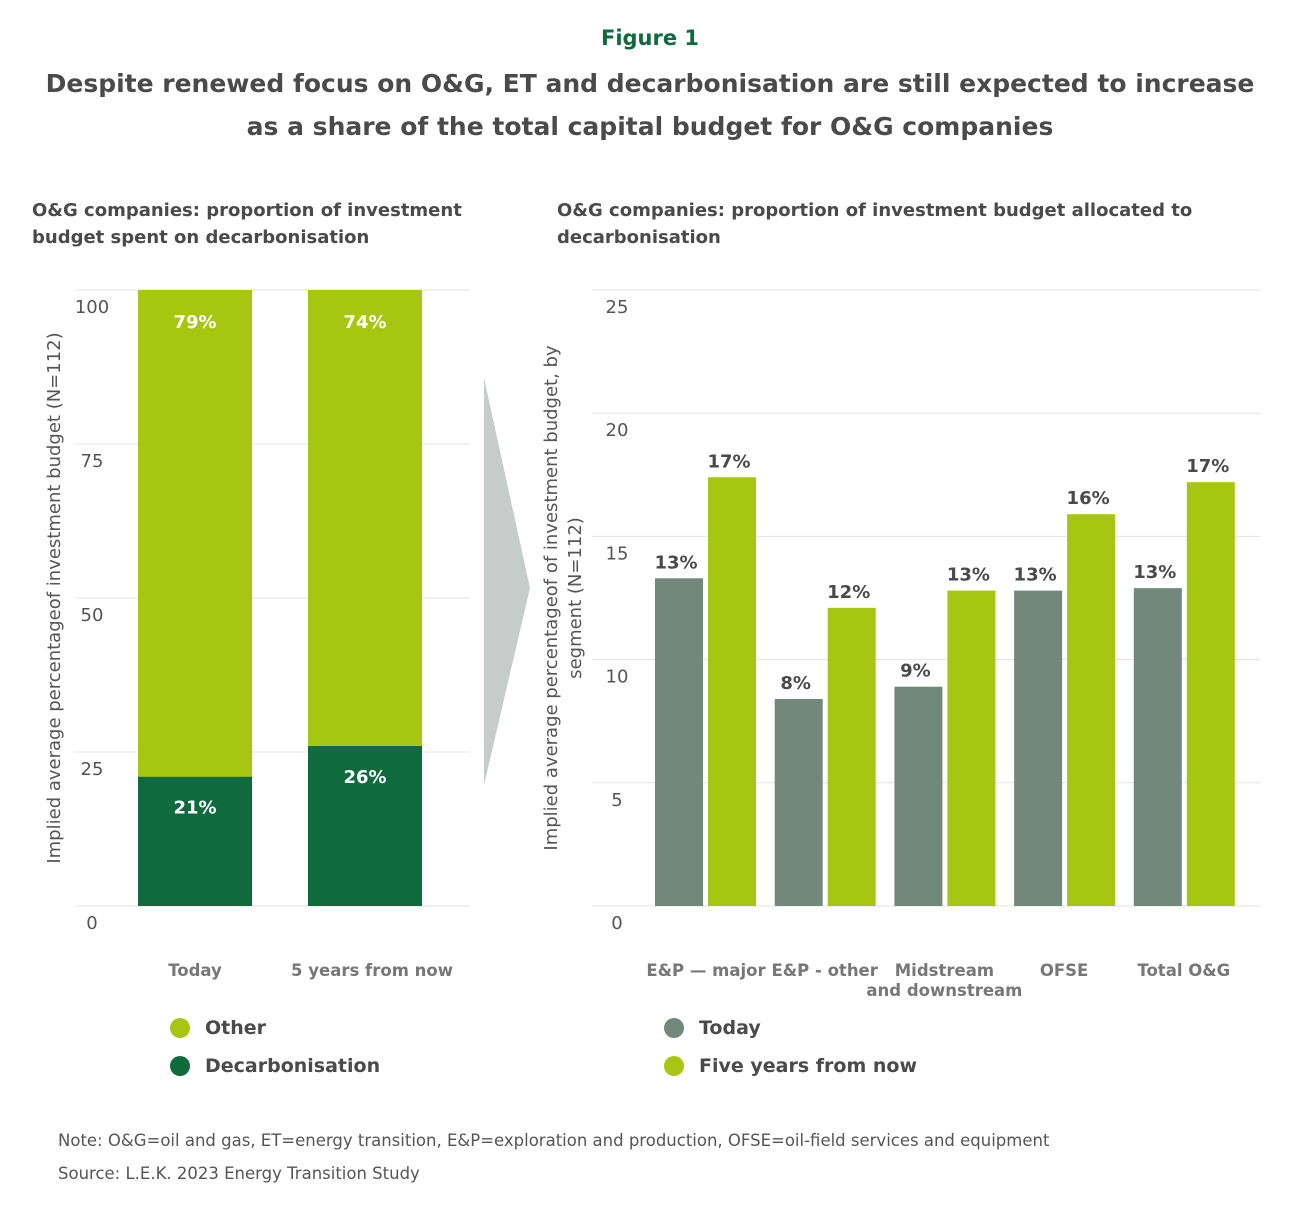  Describe the element at coordinates (293, 1066) in the screenshot. I see `legend-label: Decarbonisation` at that location.